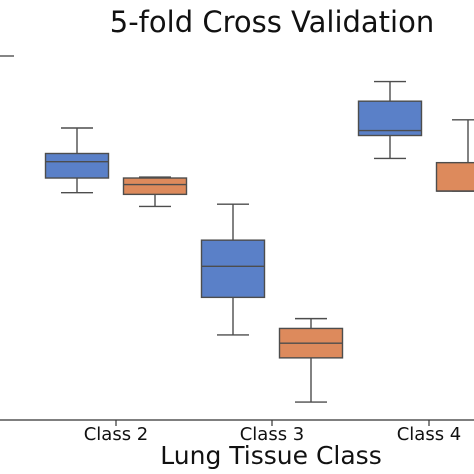  What do you see at coordinates (429, 434) in the screenshot?
I see `x-tick-label: Class 4` at bounding box center [429, 434].